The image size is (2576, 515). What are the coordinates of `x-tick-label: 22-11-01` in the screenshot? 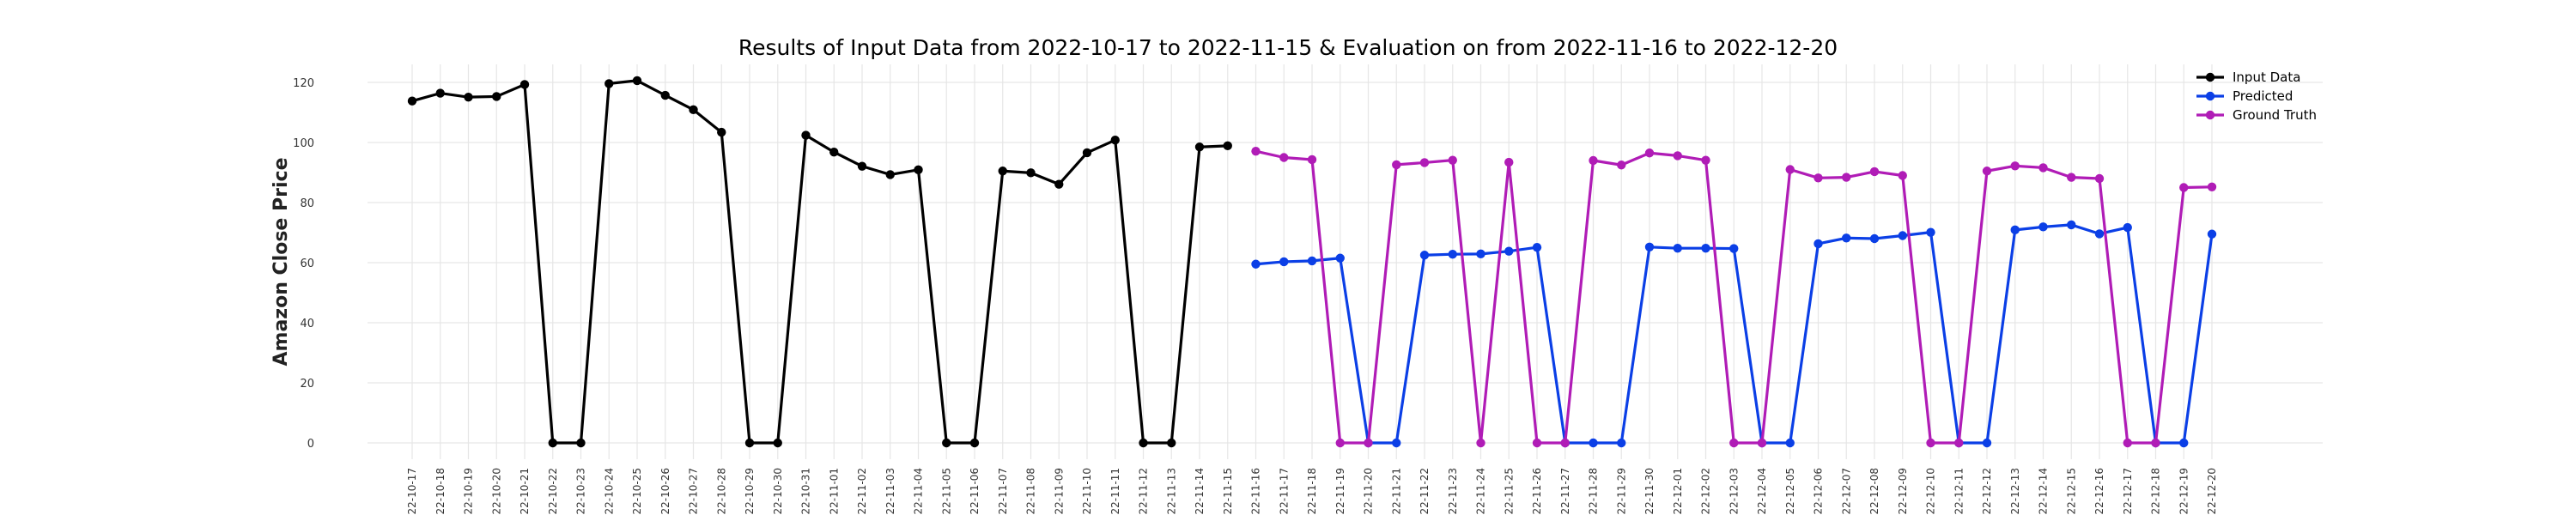 It's located at (834, 491).